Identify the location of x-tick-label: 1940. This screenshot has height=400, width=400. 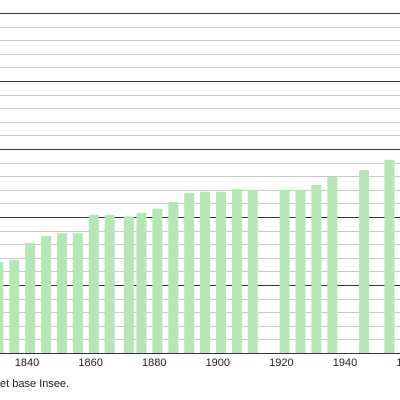
(345, 363).